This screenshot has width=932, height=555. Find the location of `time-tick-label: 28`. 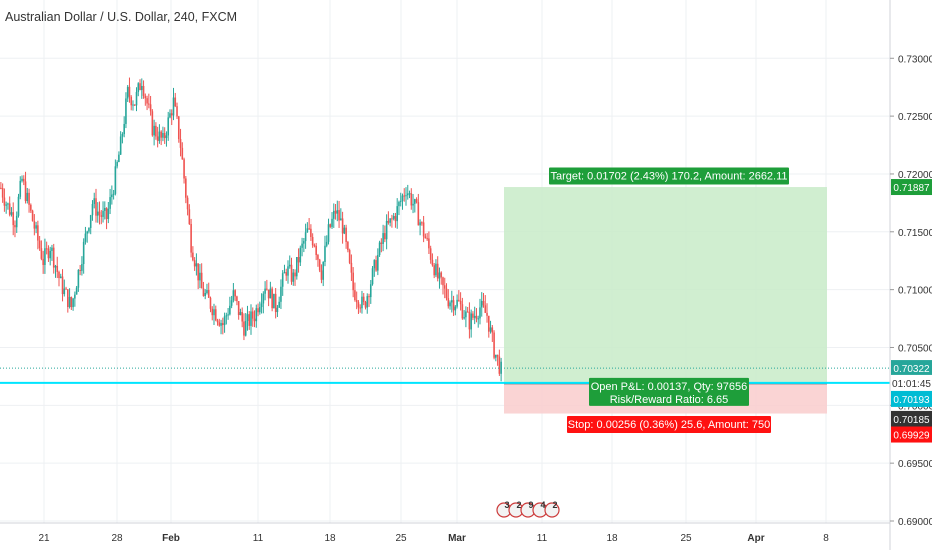

time-tick-label: 28 is located at coordinates (117, 538).